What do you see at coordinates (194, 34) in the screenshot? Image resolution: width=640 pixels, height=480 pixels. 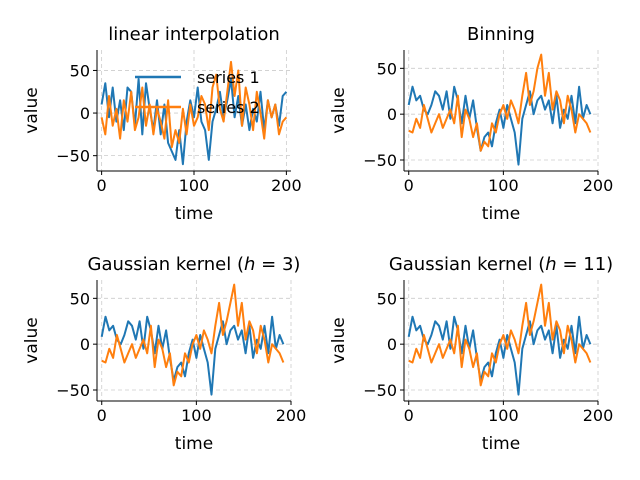 I see `subplot-title: linear interpolation` at bounding box center [194, 34].